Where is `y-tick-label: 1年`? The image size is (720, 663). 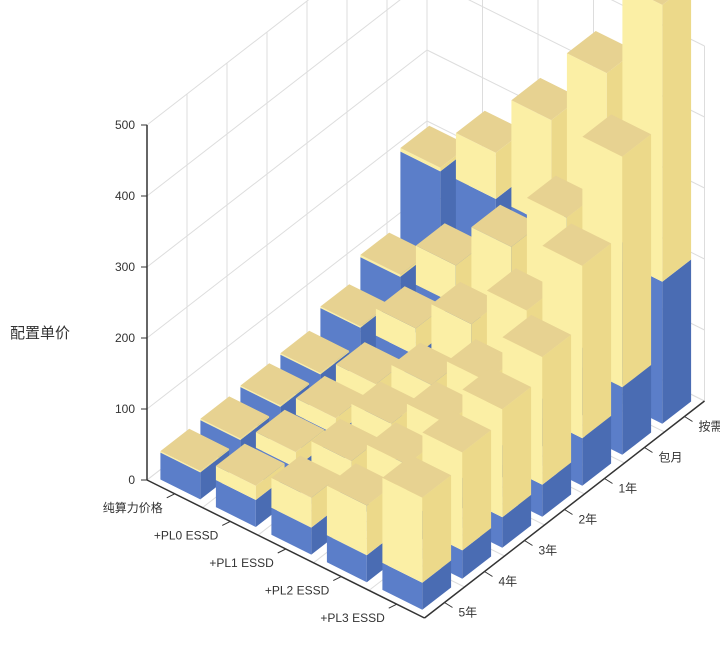
y-tick-label: 1年 is located at coordinates (628, 489).